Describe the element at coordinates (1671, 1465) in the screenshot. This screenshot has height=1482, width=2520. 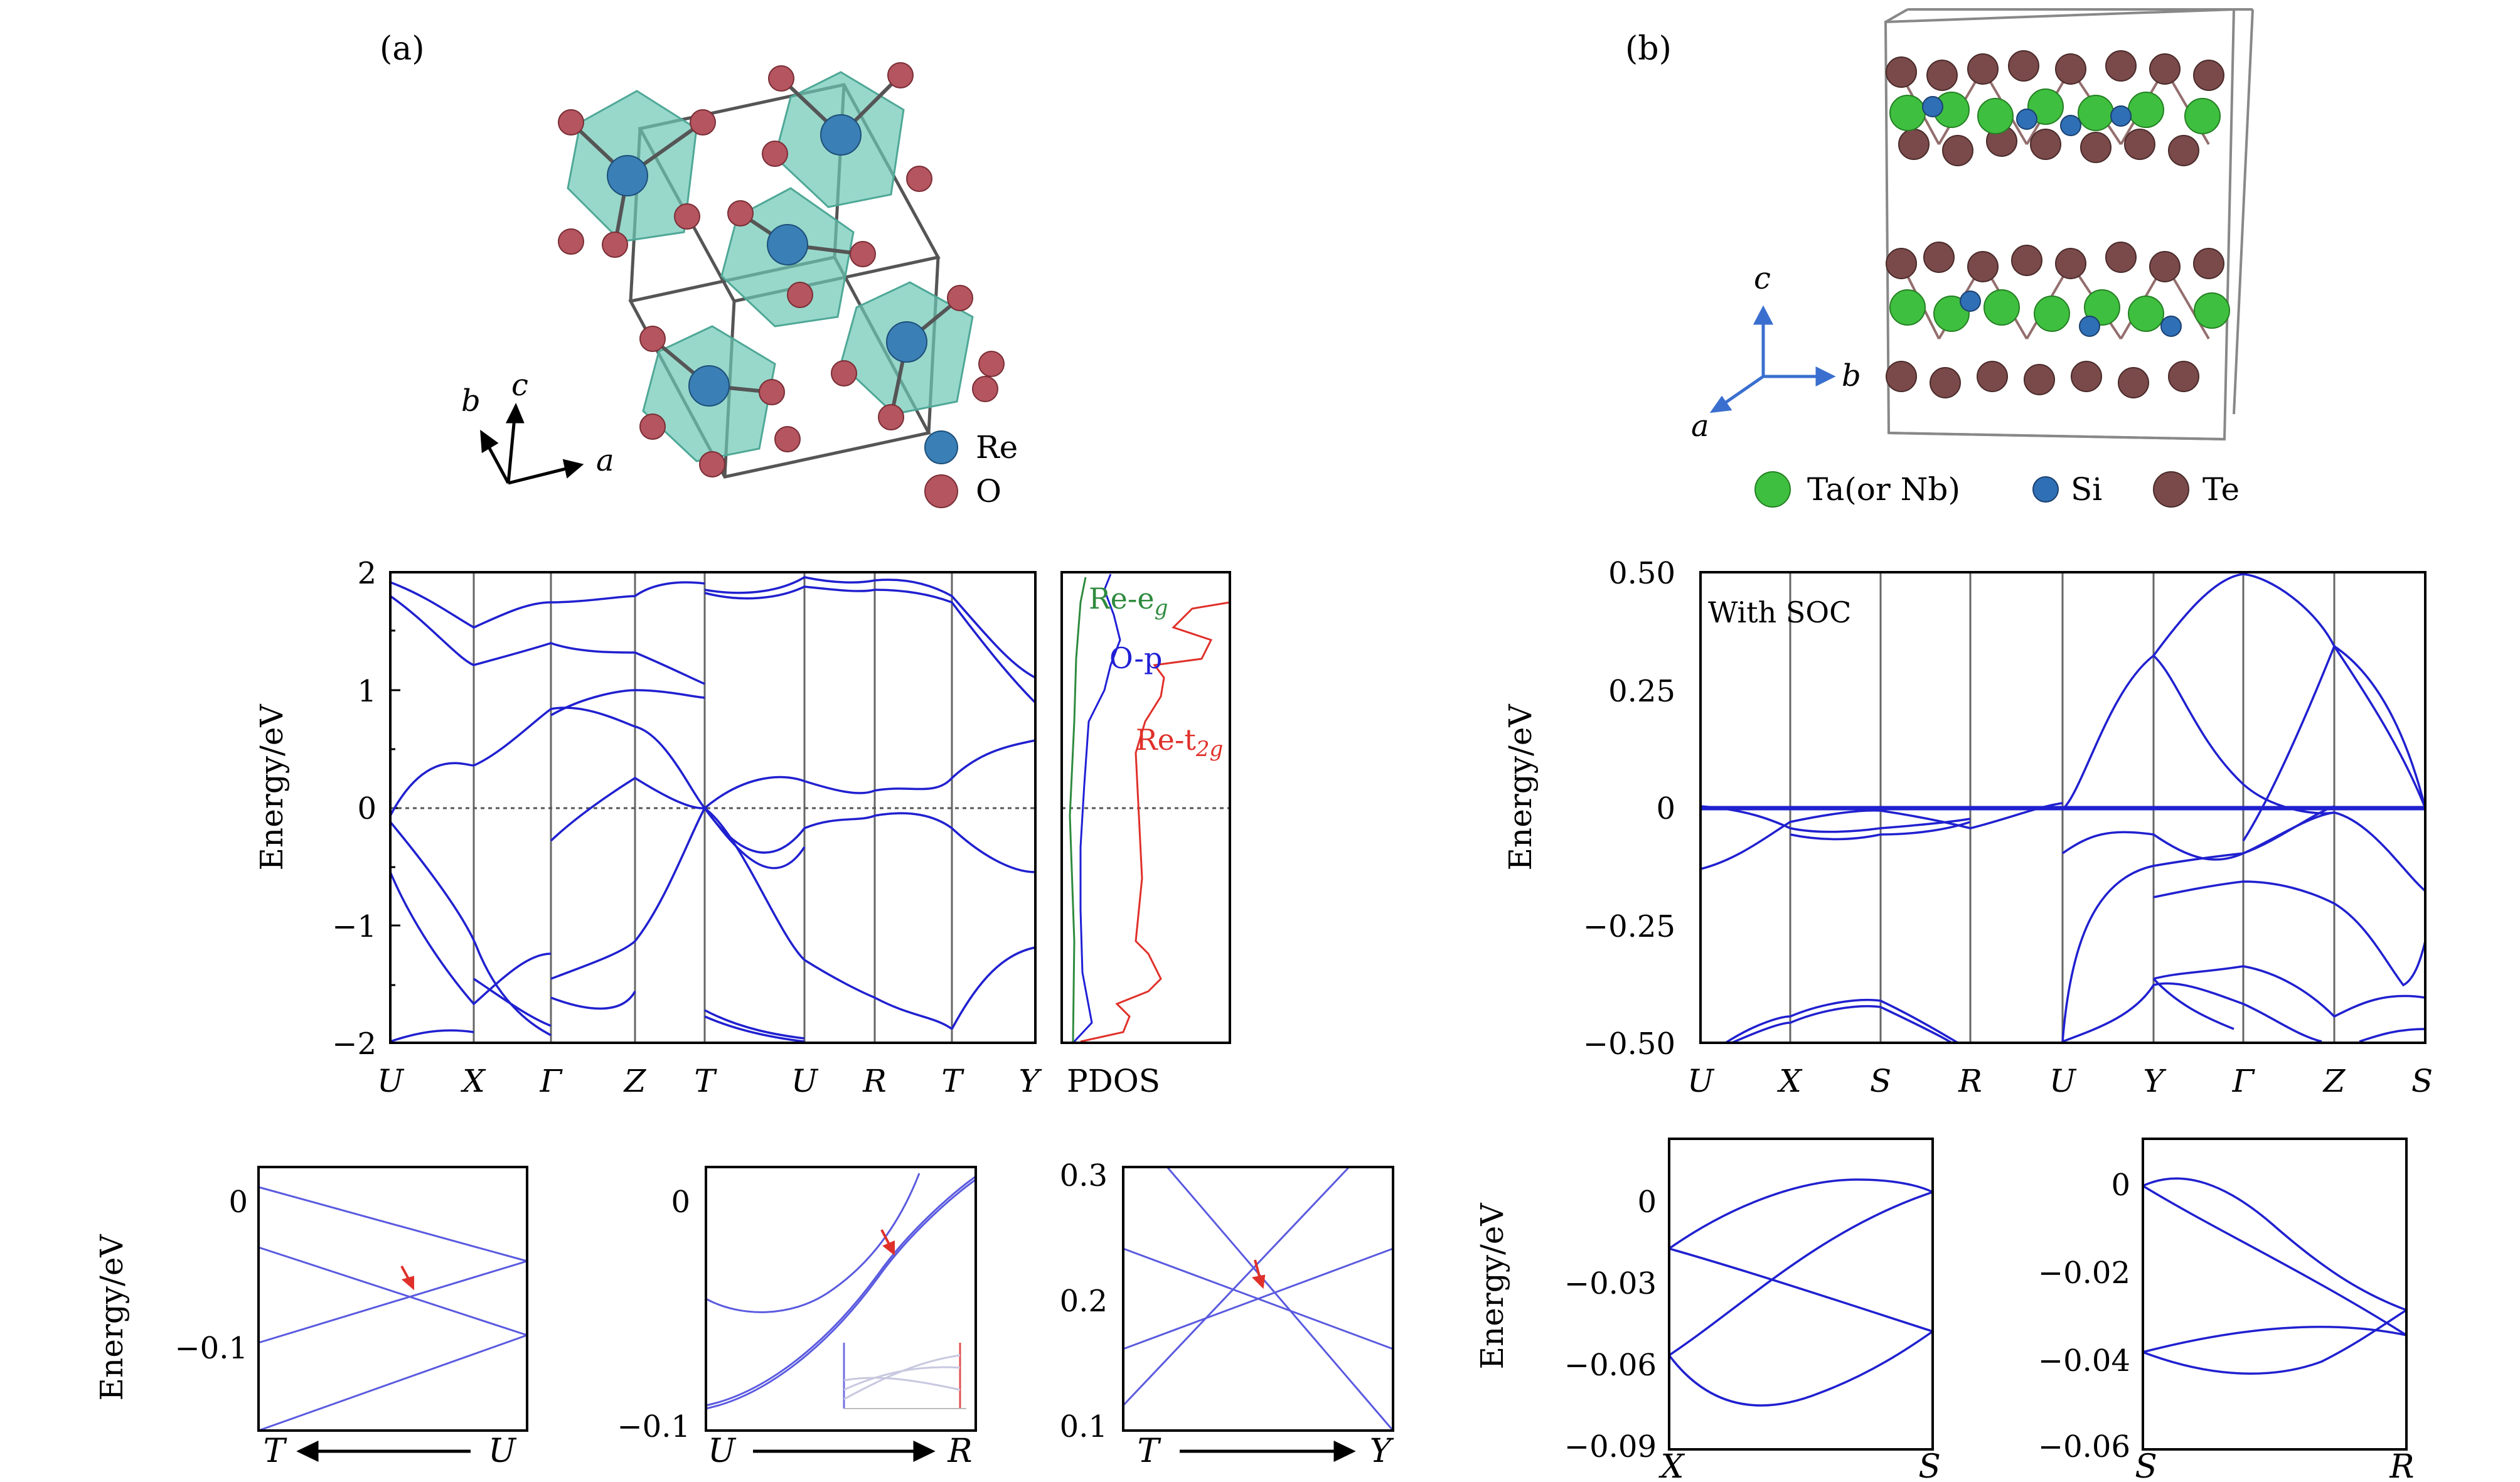
I see `zoom4-from: X` at that location.